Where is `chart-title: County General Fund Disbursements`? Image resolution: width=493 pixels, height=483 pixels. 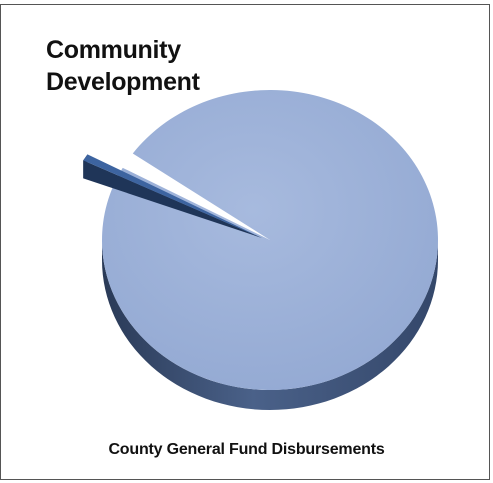
chart-title: County General Fund Disbursements is located at coordinates (246, 449).